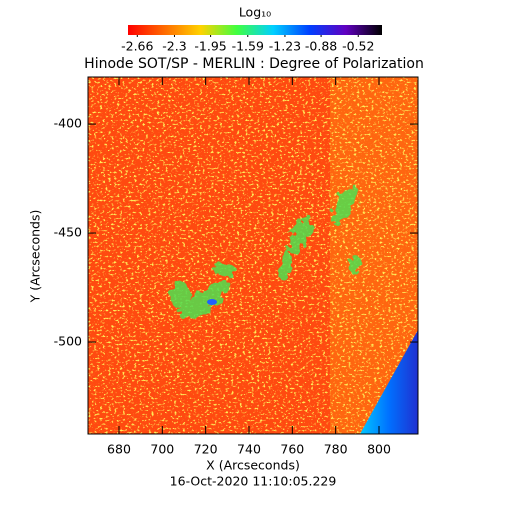 The width and height of the screenshot is (508, 512). I want to click on colorbar-tick-label: -0.52, so click(358, 46).